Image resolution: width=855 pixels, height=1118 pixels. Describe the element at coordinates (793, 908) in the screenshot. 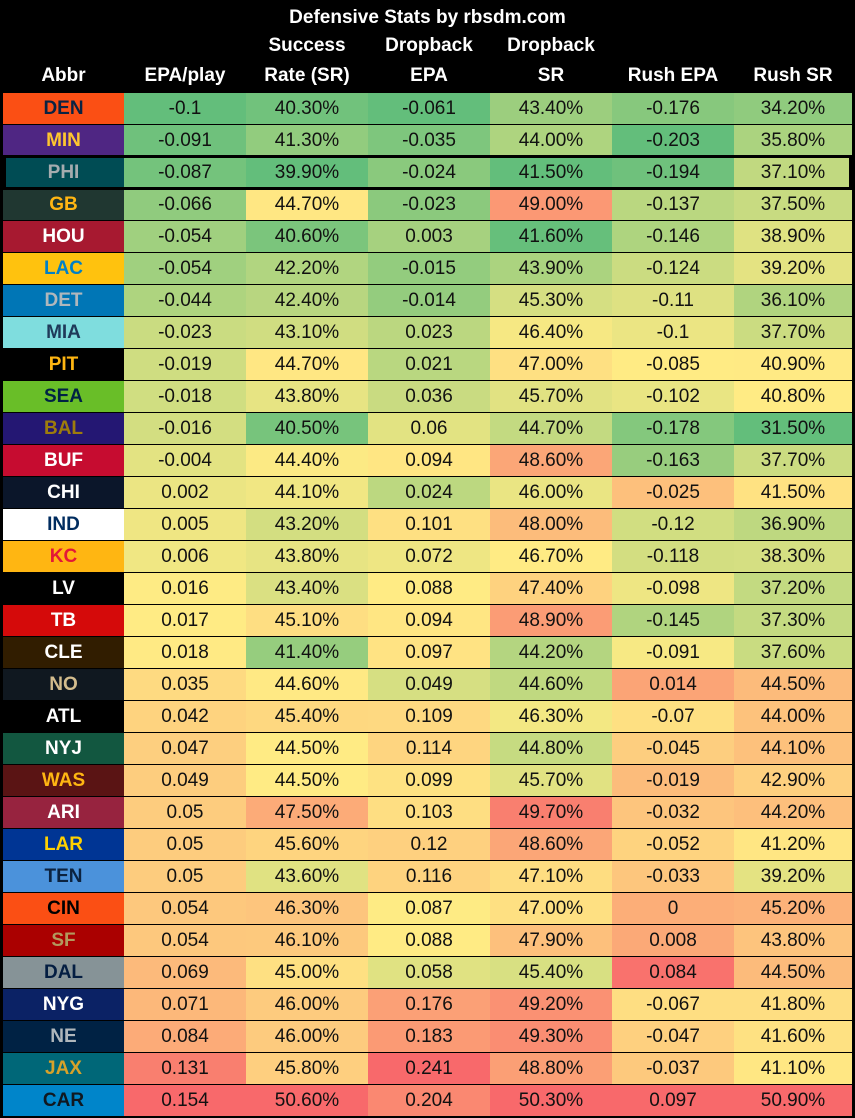

I see `value-cell-rush-sr: 45.20%` at that location.